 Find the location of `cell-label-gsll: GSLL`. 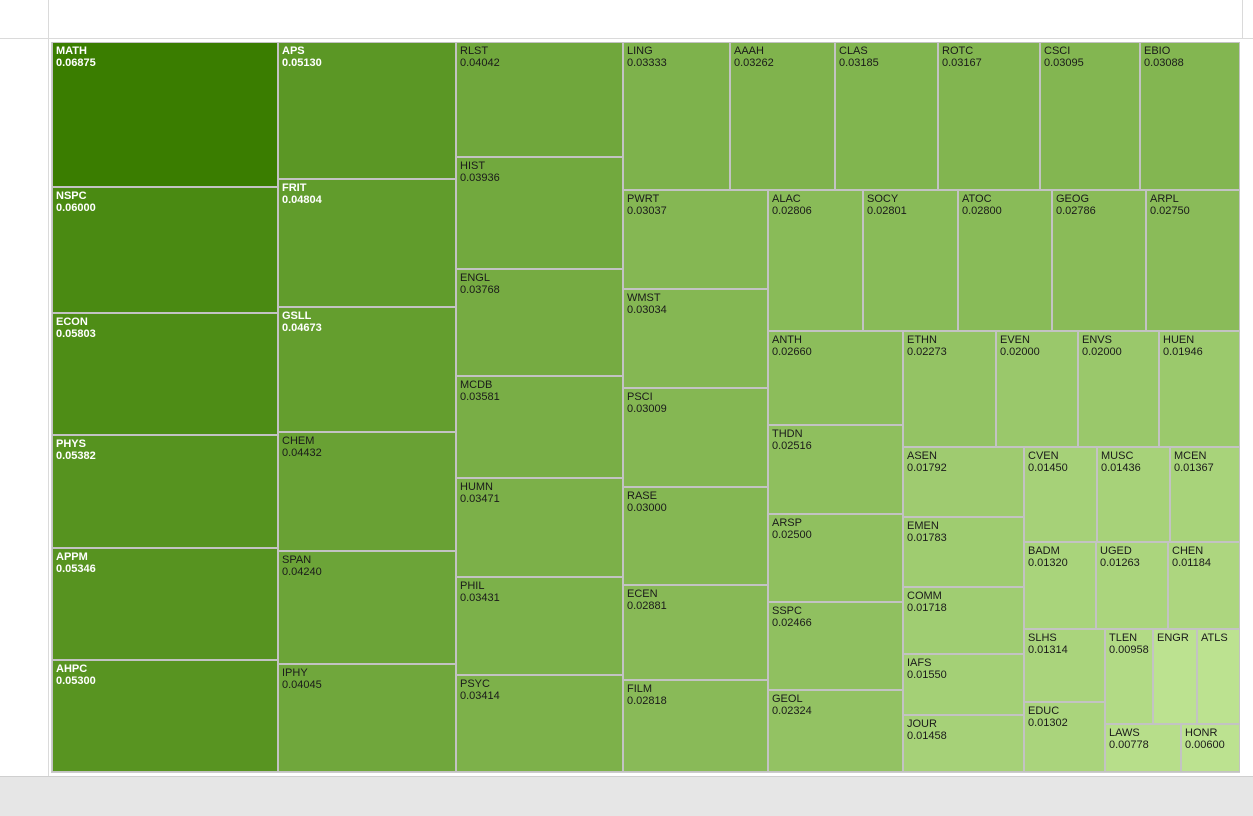

cell-label-gsll: GSLL is located at coordinates (297, 316).